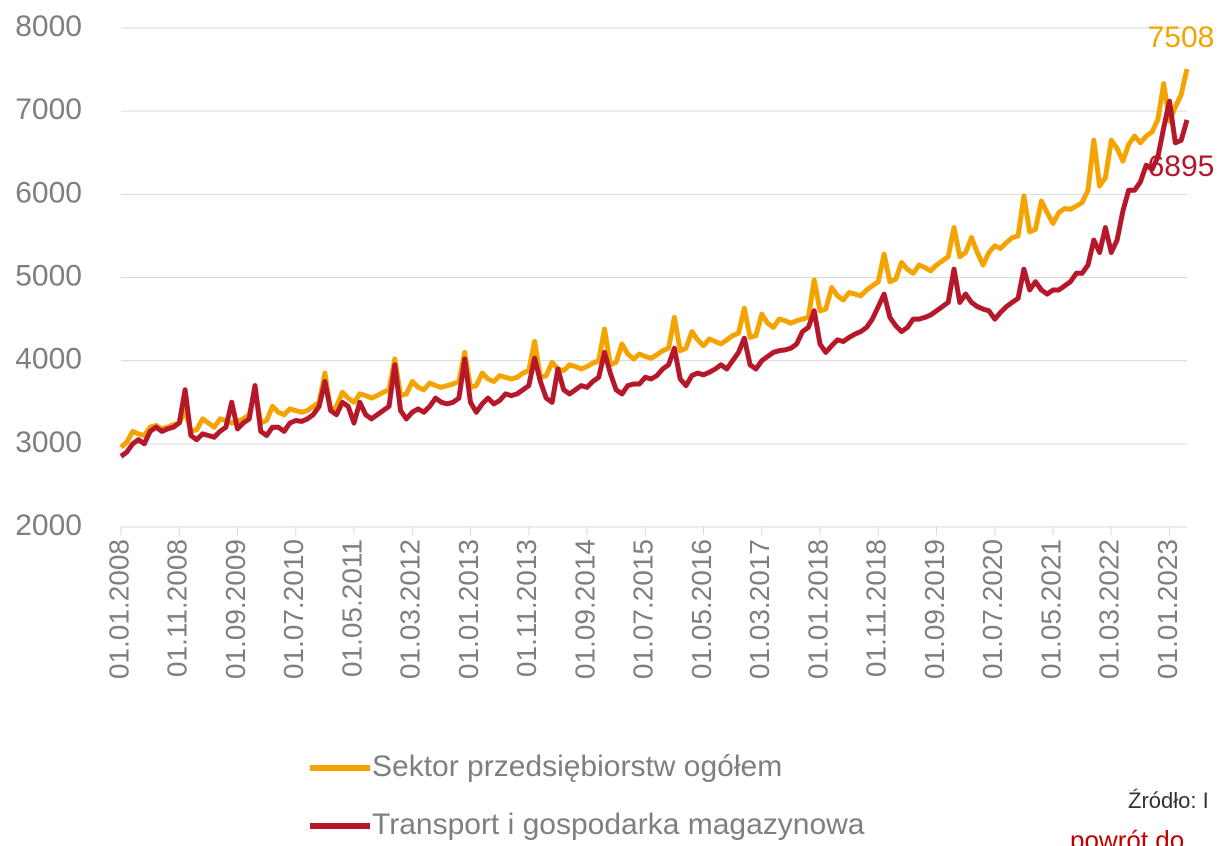 This screenshot has height=846, width=1232. I want to click on data-label: 6895, so click(1181, 166).